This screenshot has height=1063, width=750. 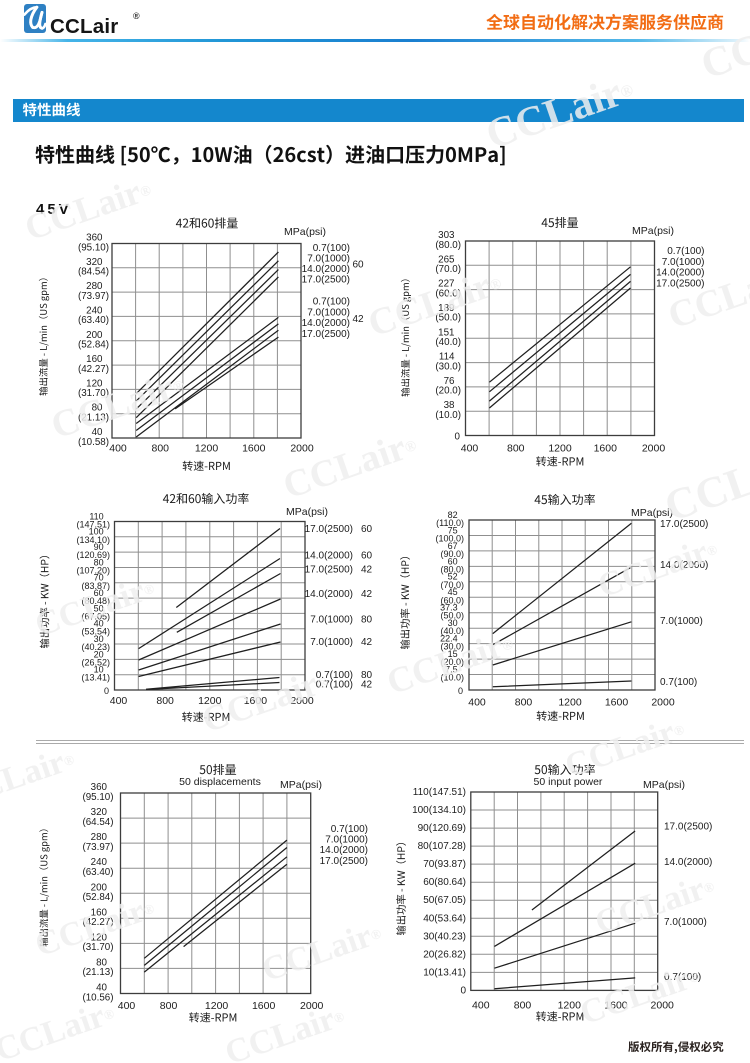 I want to click on svg-text: (42.27), so click(x=93, y=369).